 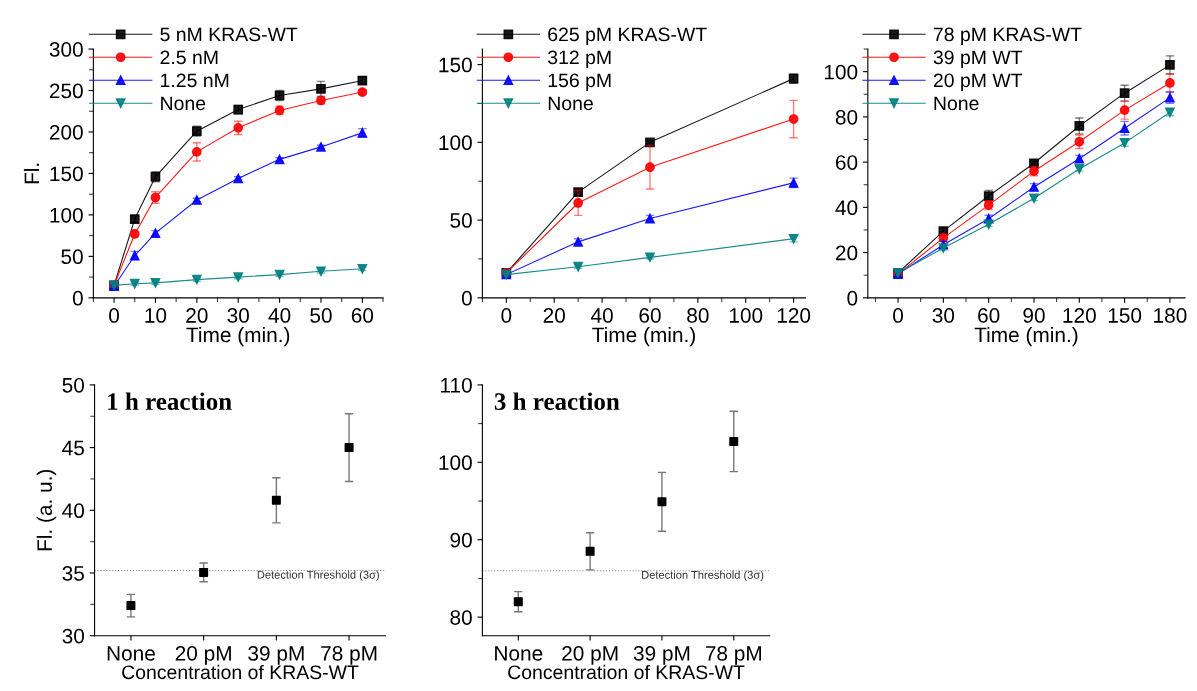 What do you see at coordinates (46, 510) in the screenshot?
I see `y-axis-title: Fl. (a. u.)` at bounding box center [46, 510].